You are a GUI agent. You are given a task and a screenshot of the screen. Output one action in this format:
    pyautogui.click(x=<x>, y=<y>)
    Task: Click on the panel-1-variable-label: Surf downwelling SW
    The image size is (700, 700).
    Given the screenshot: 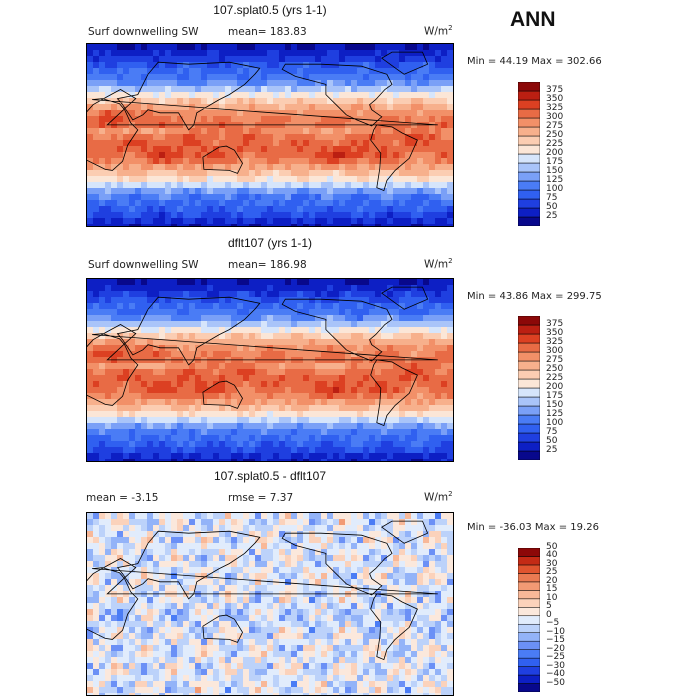 What is the action you would take?
    pyautogui.click(x=143, y=32)
    